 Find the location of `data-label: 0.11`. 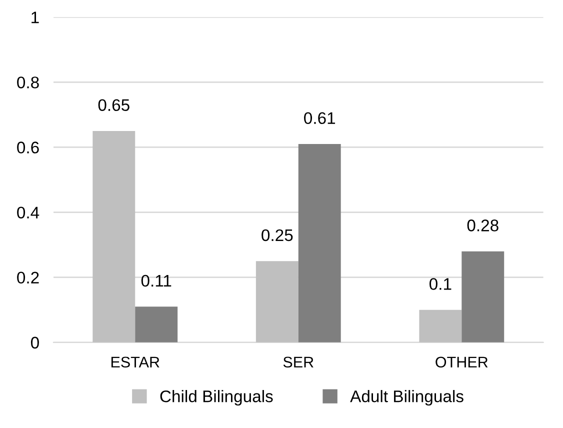

data-label: 0.11 is located at coordinates (156, 280).